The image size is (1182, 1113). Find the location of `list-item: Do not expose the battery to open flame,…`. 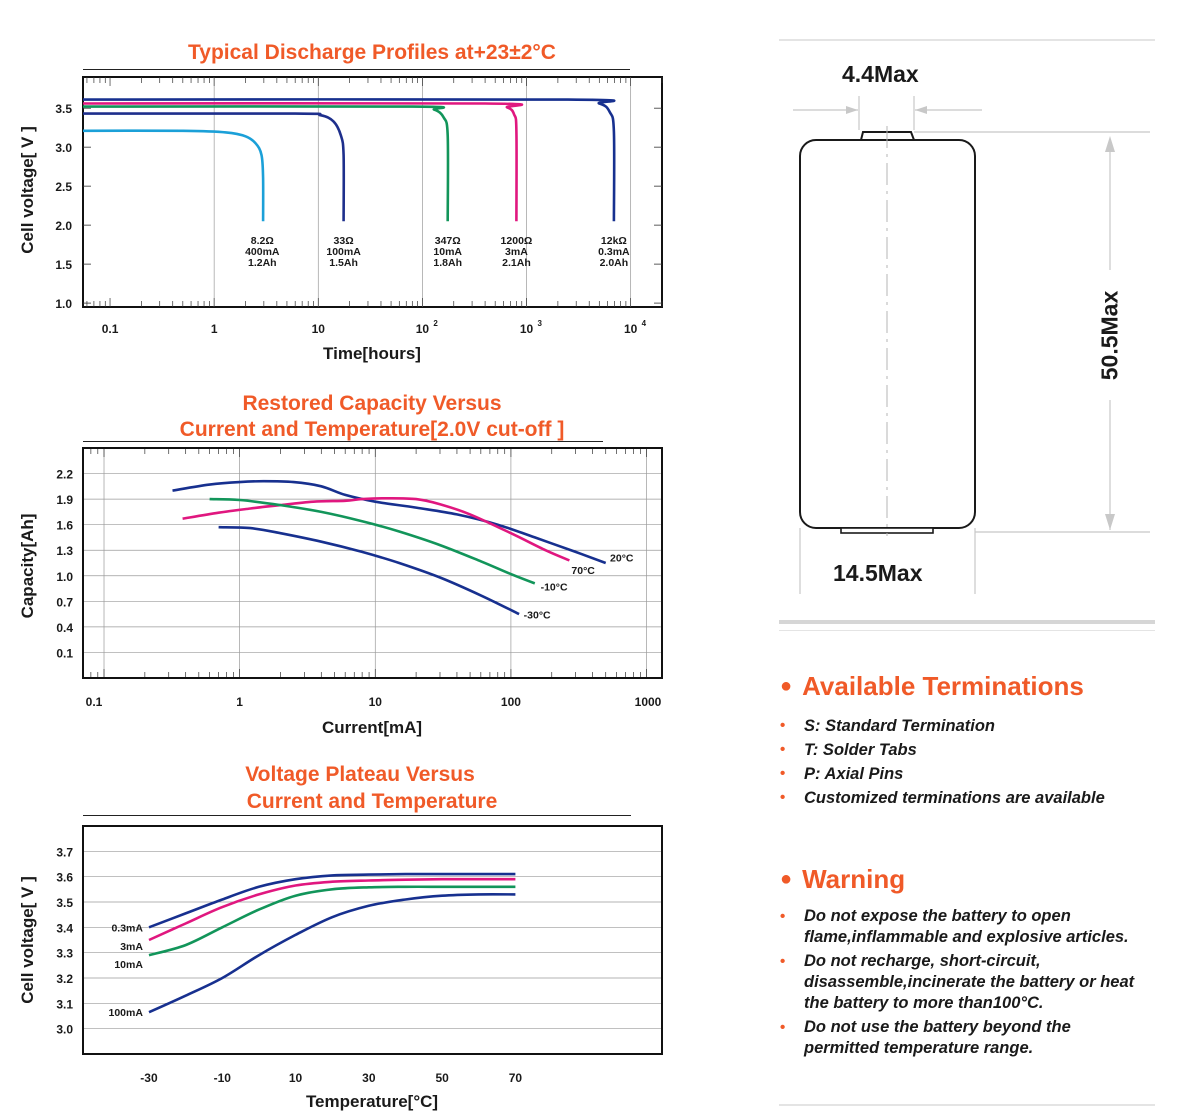

list-item: Do not expose the battery to open flame,… is located at coordinates (956, 927).